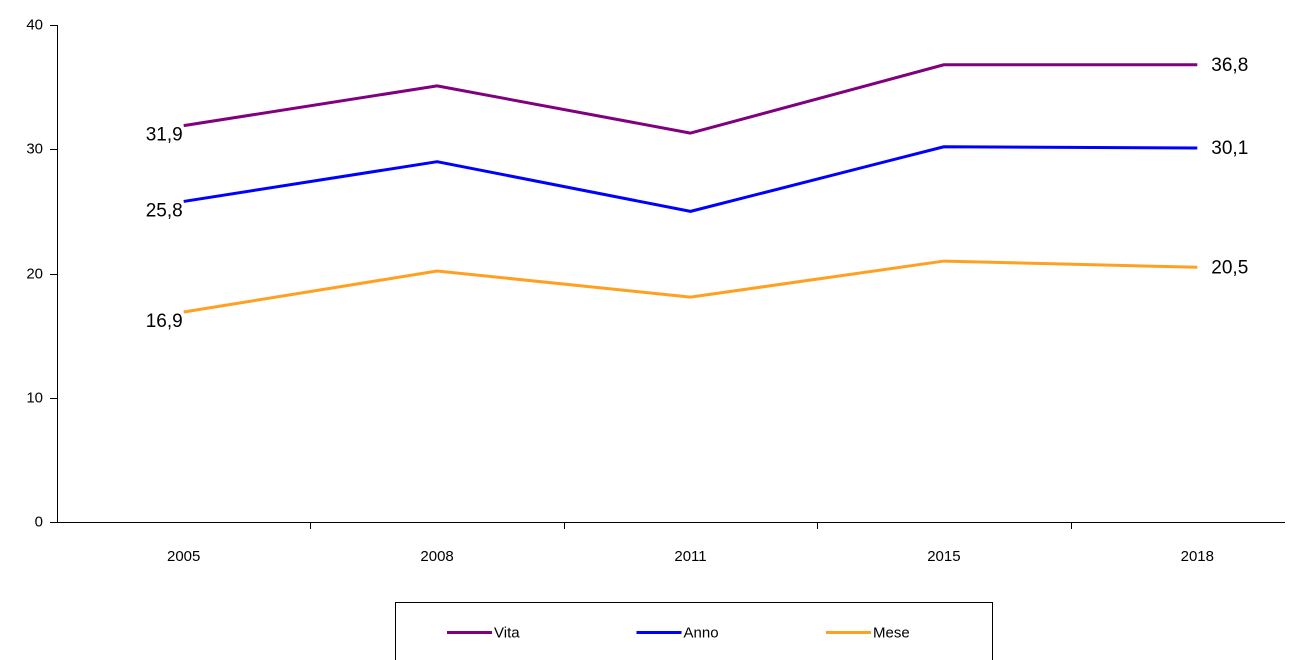 The image size is (1302, 660). Describe the element at coordinates (891, 632) in the screenshot. I see `legend-label: Mese` at that location.